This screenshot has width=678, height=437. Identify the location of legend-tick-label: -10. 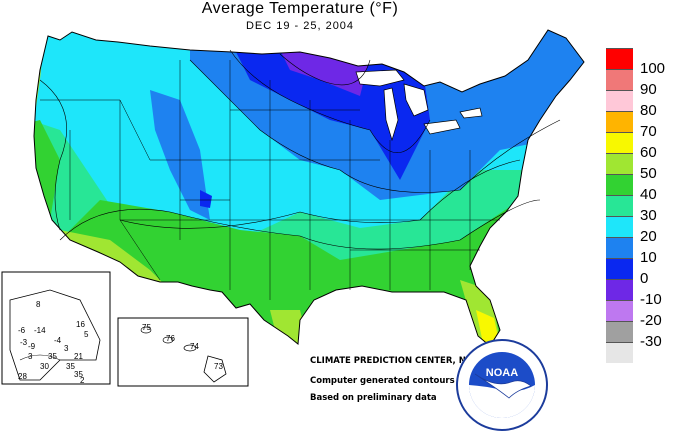
(651, 299).